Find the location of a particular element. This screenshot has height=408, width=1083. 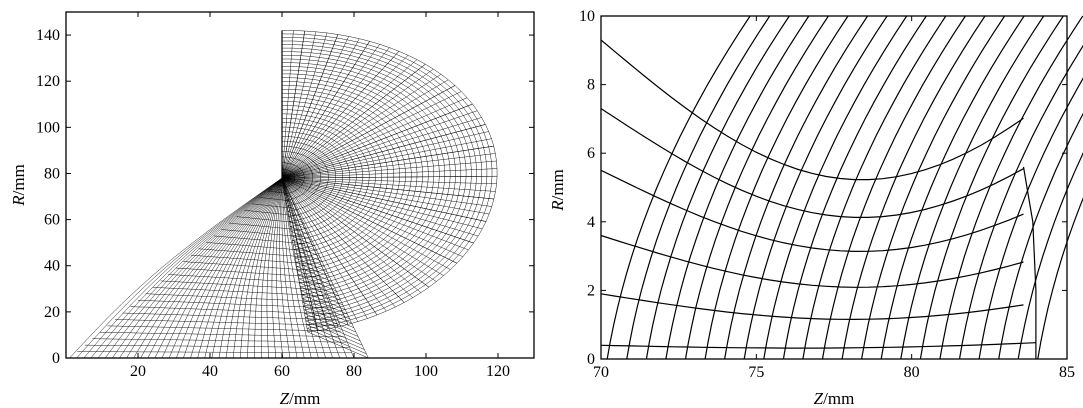

y-tick-label: 140 is located at coordinates (48, 35).